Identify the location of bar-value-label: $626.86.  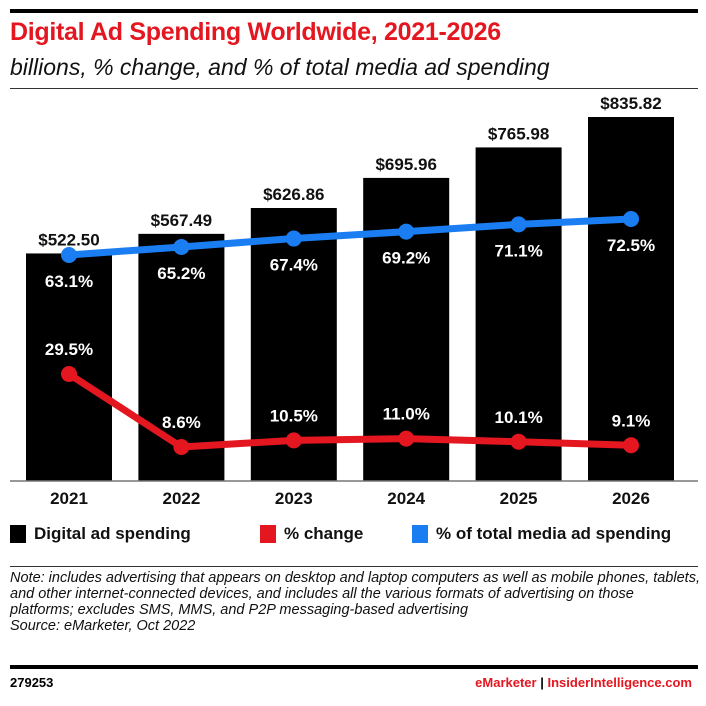
(293, 194).